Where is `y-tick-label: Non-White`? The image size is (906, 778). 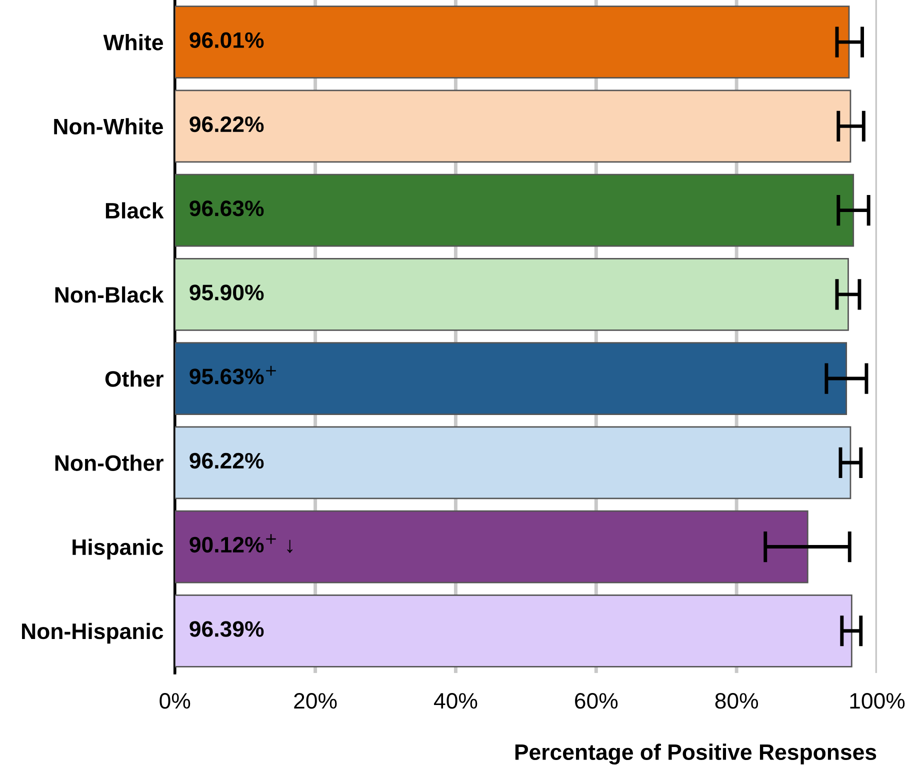 y-tick-label: Non-White is located at coordinates (108, 126).